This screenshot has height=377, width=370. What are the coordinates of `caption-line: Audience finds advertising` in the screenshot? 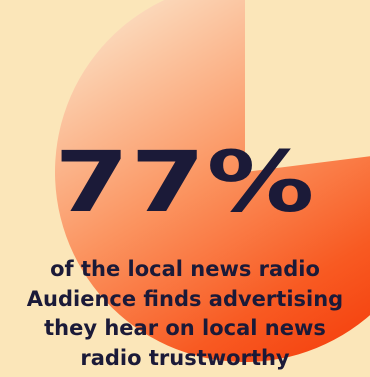 It's located at (185, 298).